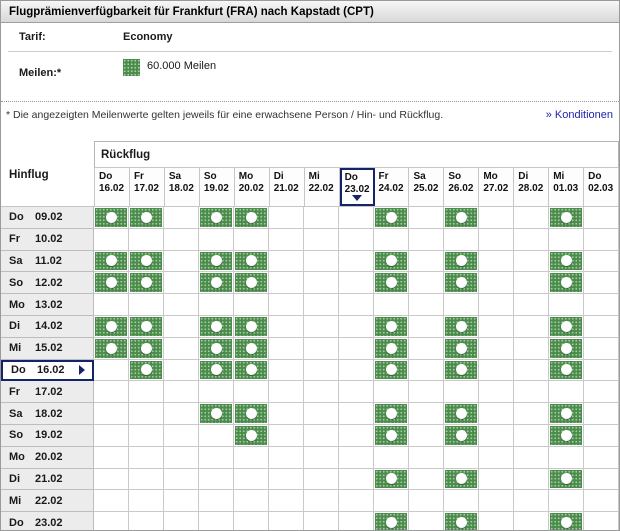 This screenshot has height=531, width=620. I want to click on outbound-date-label: Do 09.02, so click(47, 218).